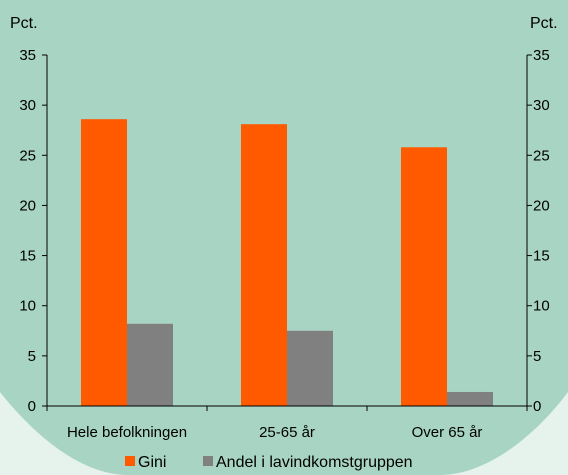 The image size is (568, 475). I want to click on right-tick-label-30: 30, so click(541, 105).